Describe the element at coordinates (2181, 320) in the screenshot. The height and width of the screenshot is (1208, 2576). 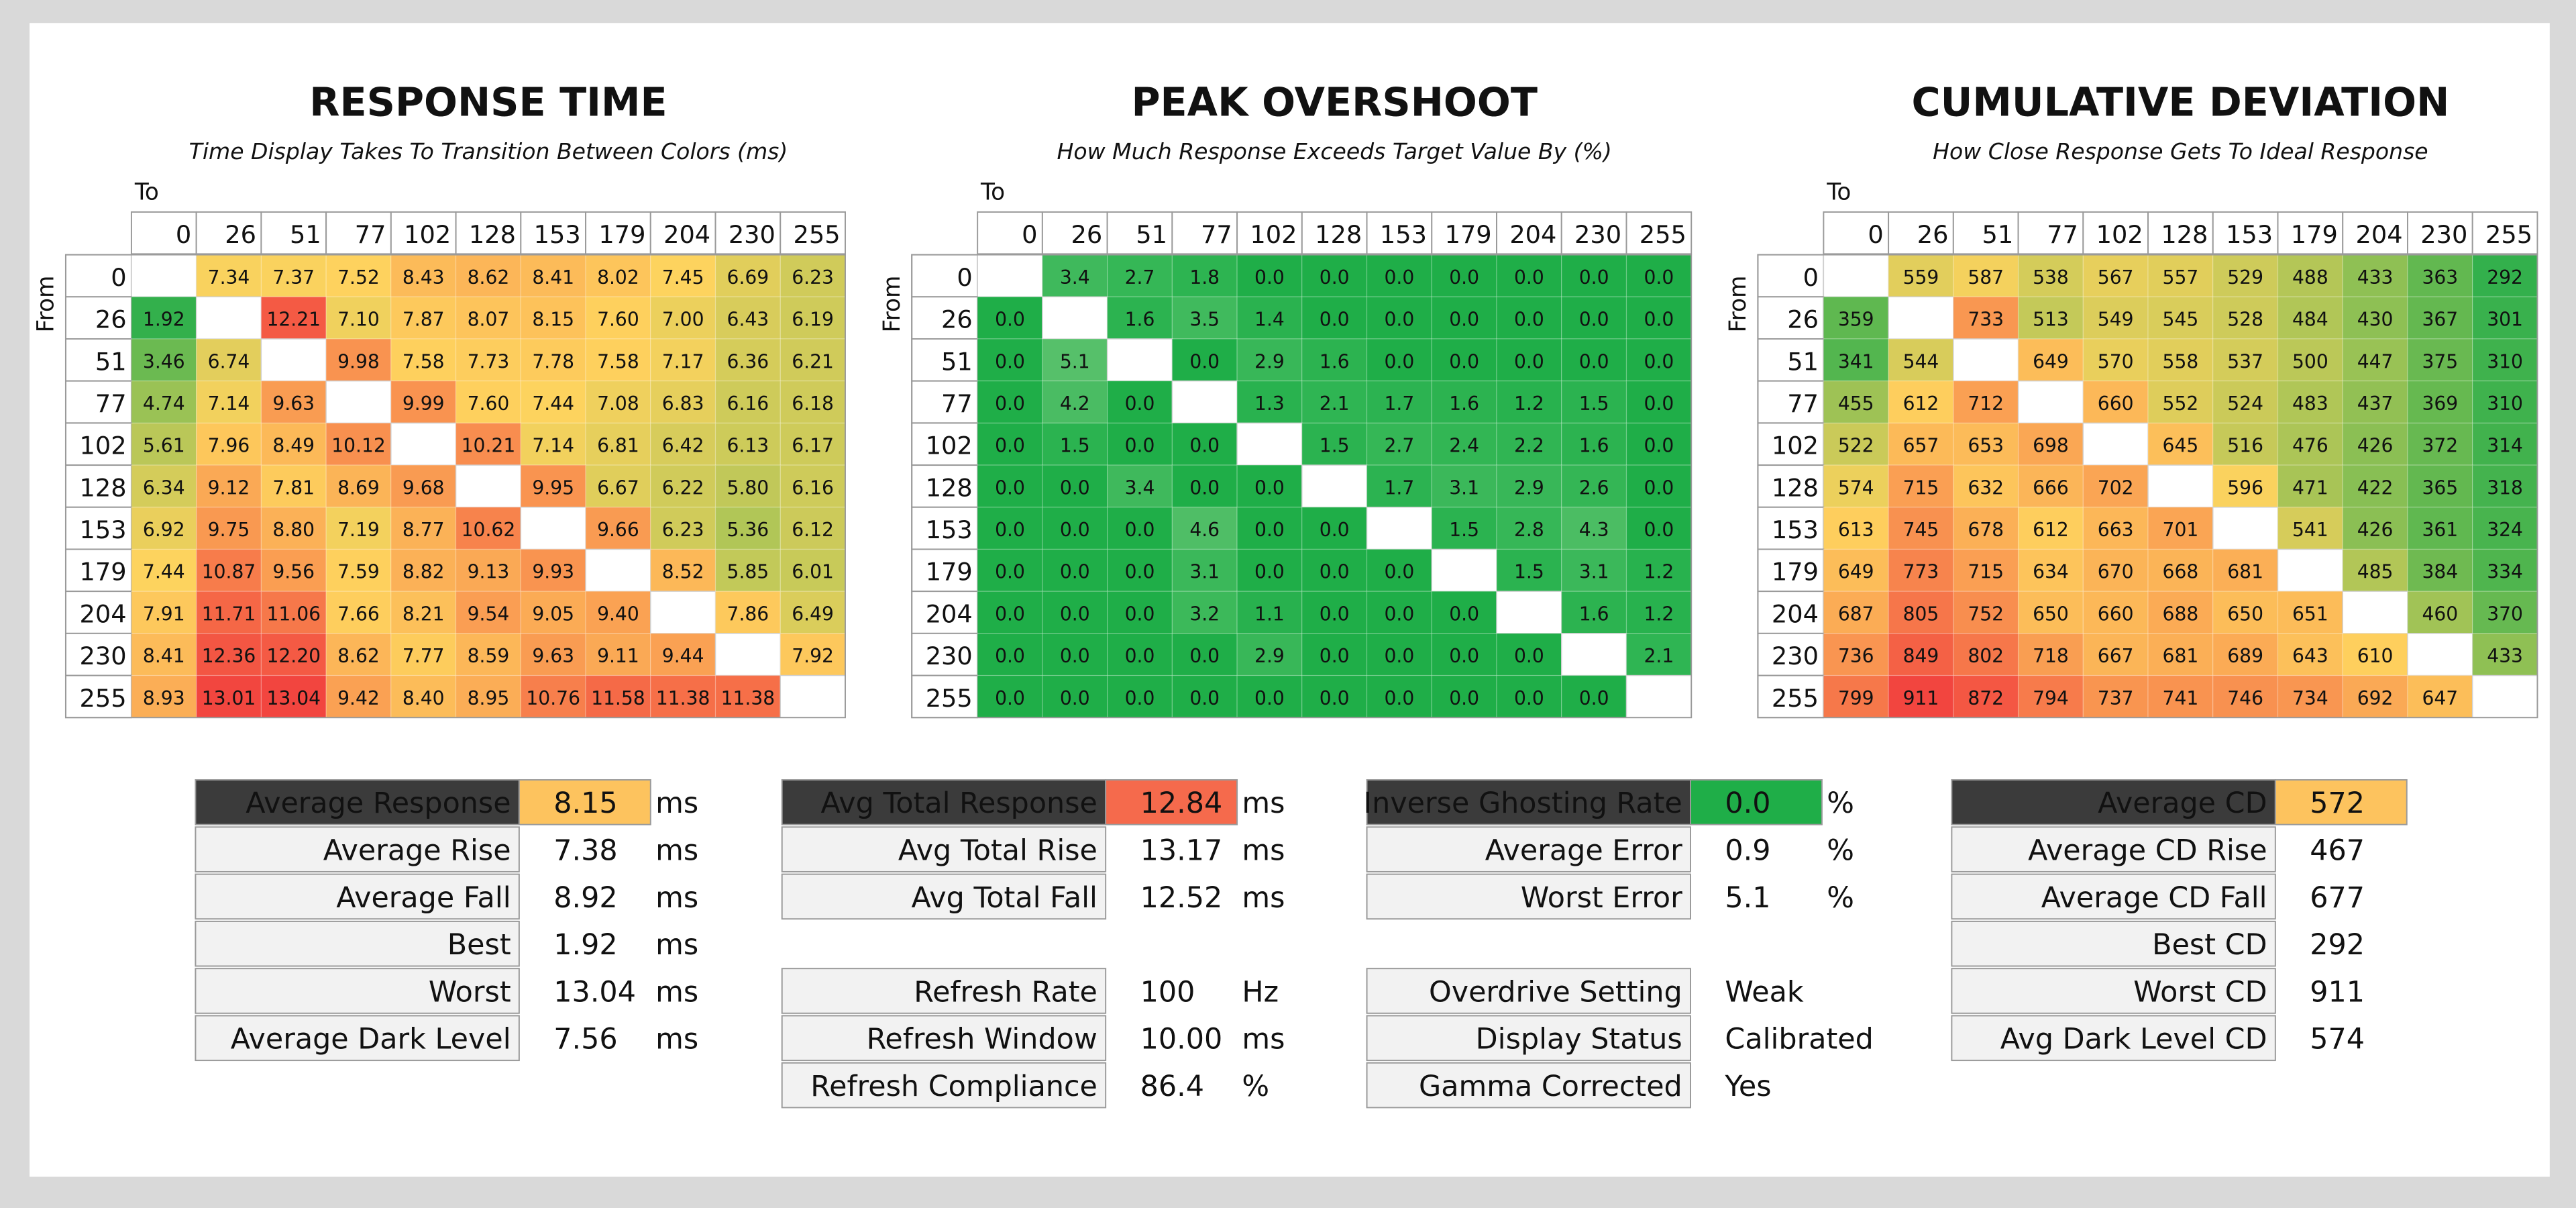
I see `cell-value: 545` at that location.